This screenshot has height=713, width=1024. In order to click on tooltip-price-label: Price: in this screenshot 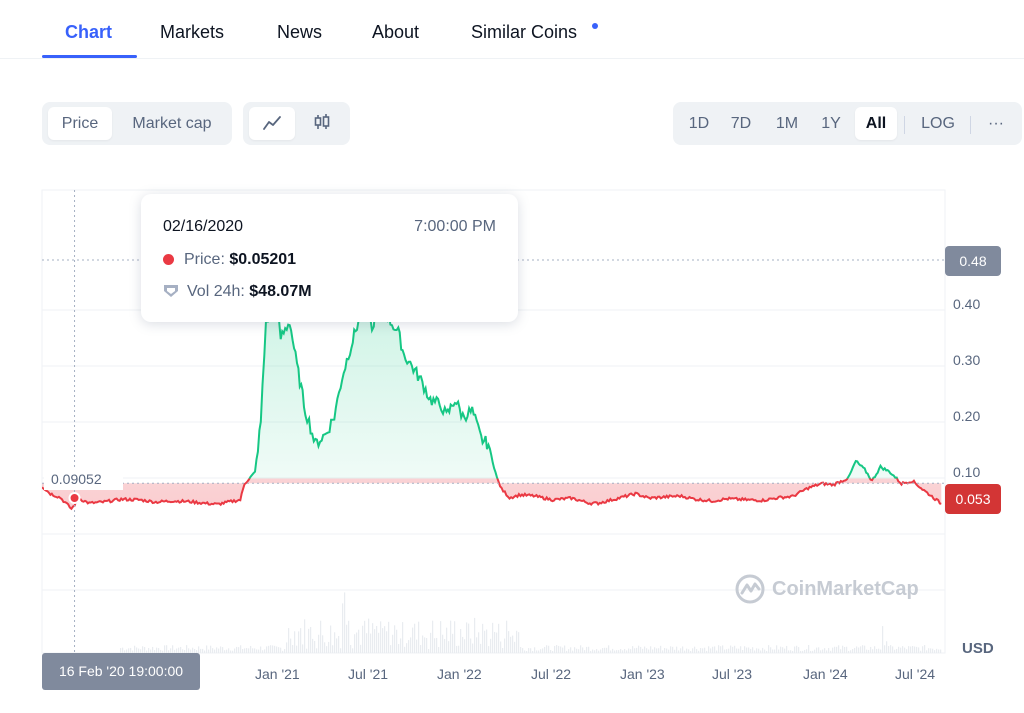, I will do `click(207, 259)`.